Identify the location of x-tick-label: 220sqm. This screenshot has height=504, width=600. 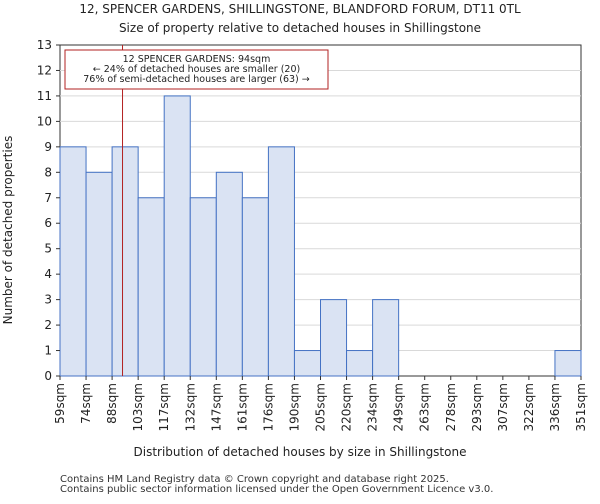
(347, 407).